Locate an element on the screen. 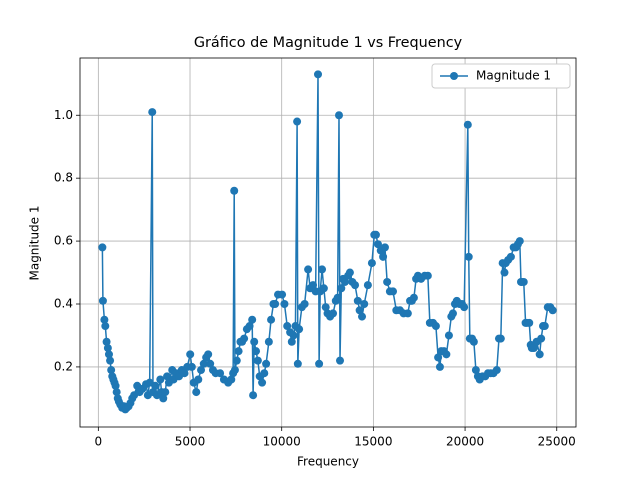 The image size is (640, 480). legend-label: Magnitude 1 is located at coordinates (513, 76).